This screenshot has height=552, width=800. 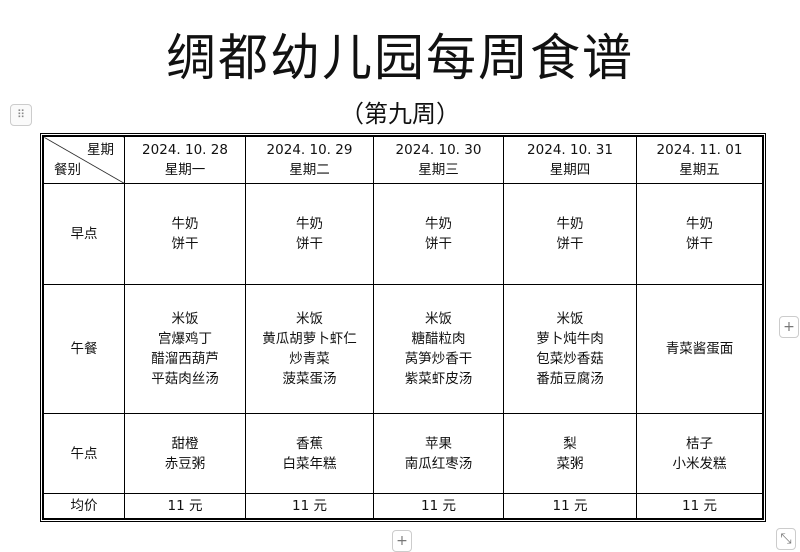 I want to click on corner-cell: 星期 餐别, so click(x=84, y=160).